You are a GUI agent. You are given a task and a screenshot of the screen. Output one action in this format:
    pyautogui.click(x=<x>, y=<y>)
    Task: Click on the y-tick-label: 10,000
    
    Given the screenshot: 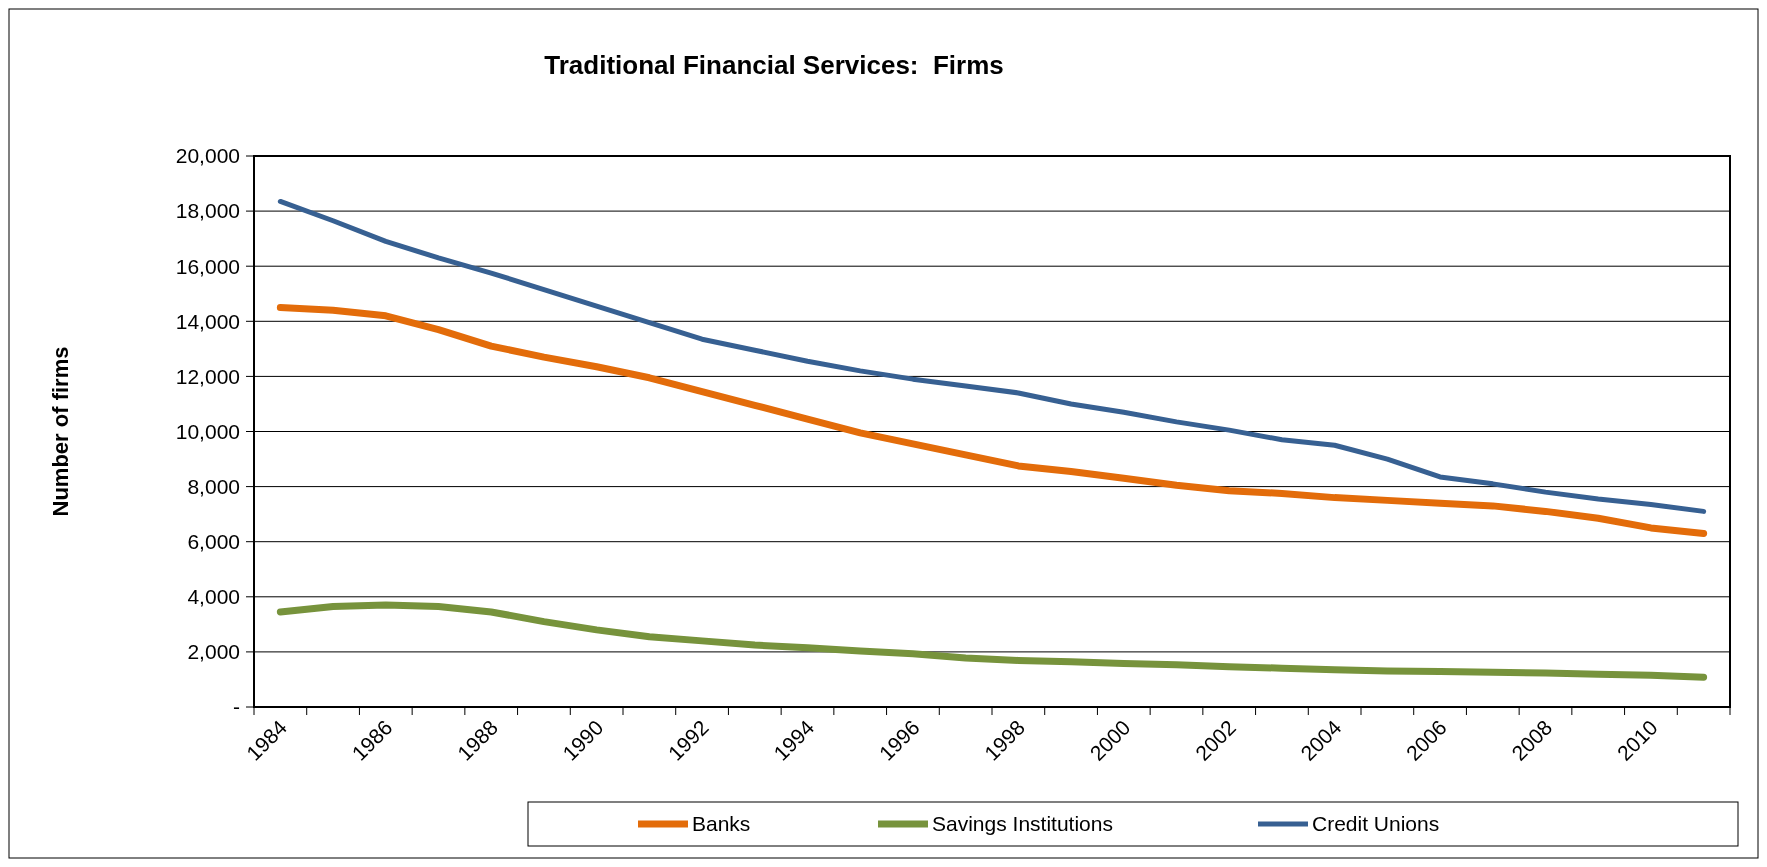 What is the action you would take?
    pyautogui.click(x=207, y=431)
    